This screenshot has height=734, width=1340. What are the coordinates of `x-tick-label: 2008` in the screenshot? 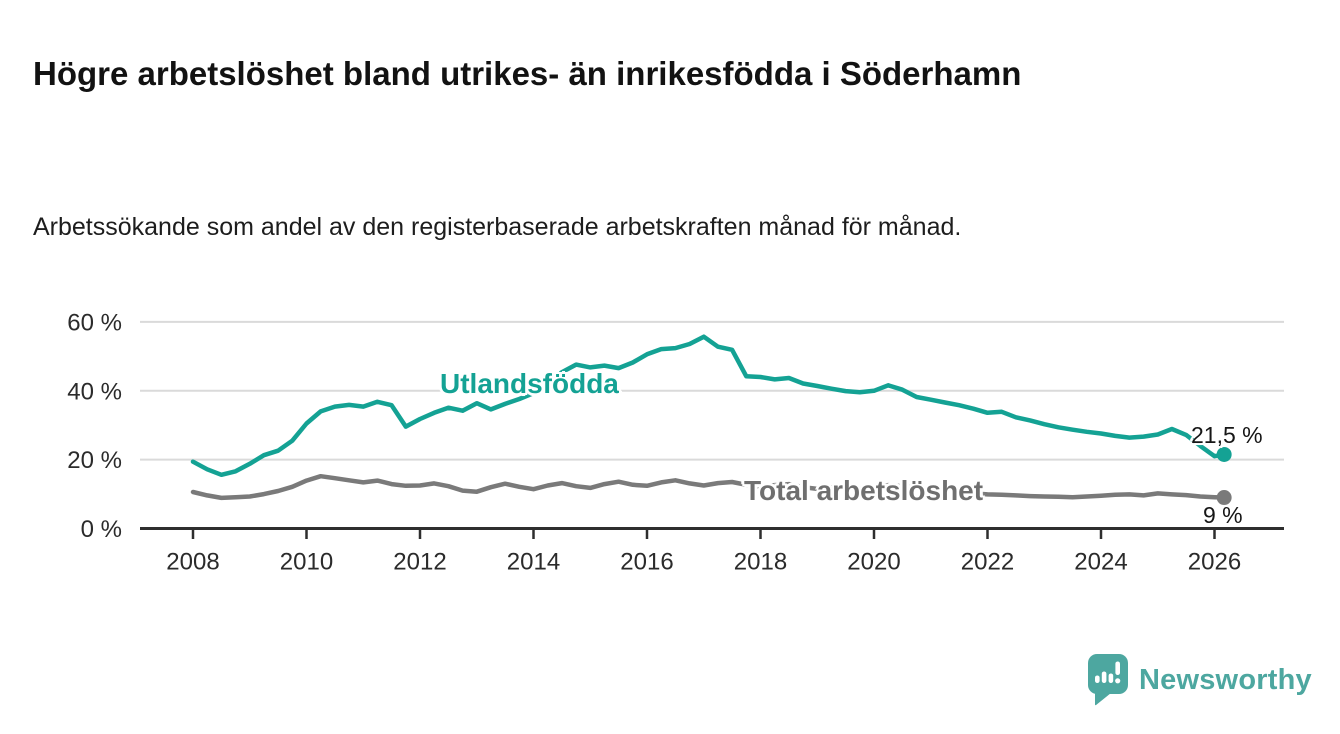 It's located at (192, 562).